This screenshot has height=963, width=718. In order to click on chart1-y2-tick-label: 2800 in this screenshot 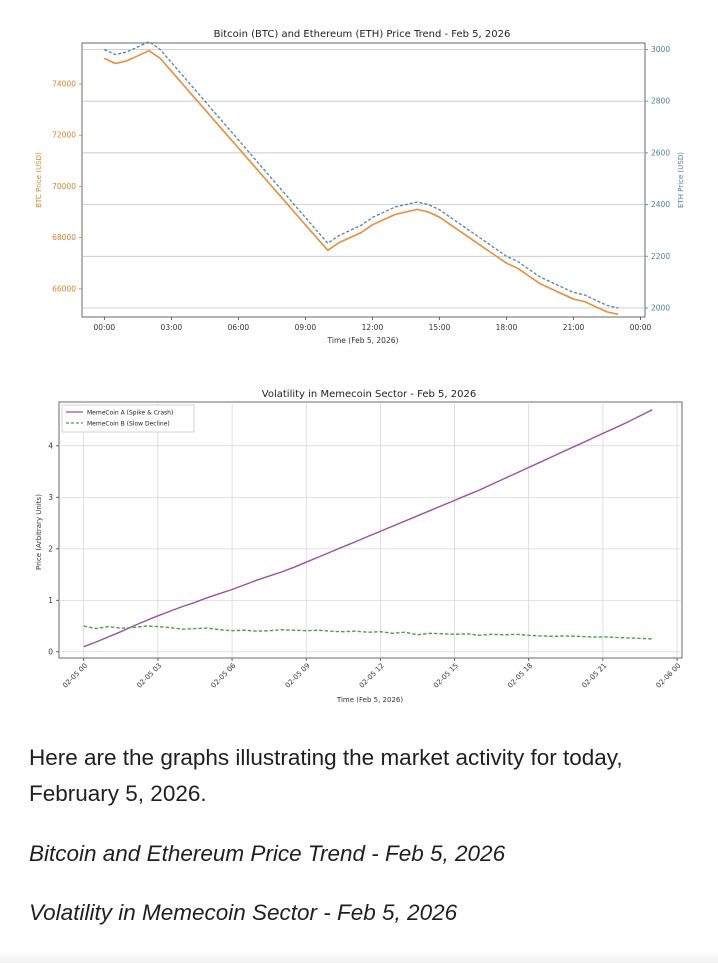, I will do `click(660, 101)`.